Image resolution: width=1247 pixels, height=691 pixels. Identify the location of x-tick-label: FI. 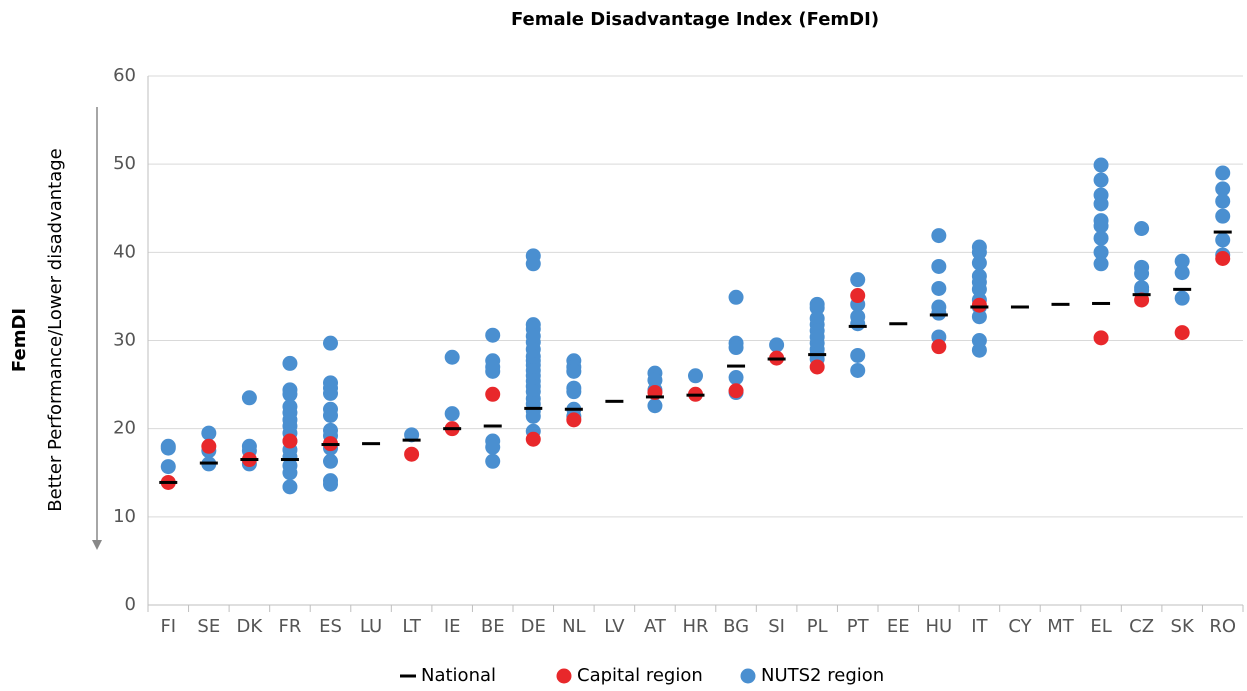
(168, 626).